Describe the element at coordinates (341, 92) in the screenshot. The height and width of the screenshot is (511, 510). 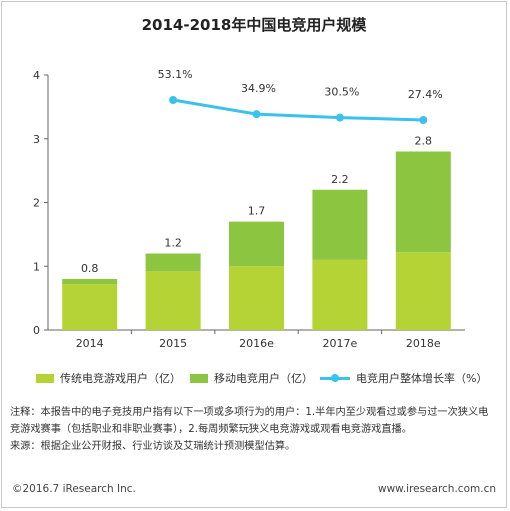
I see `growth-label: 30.5%` at that location.